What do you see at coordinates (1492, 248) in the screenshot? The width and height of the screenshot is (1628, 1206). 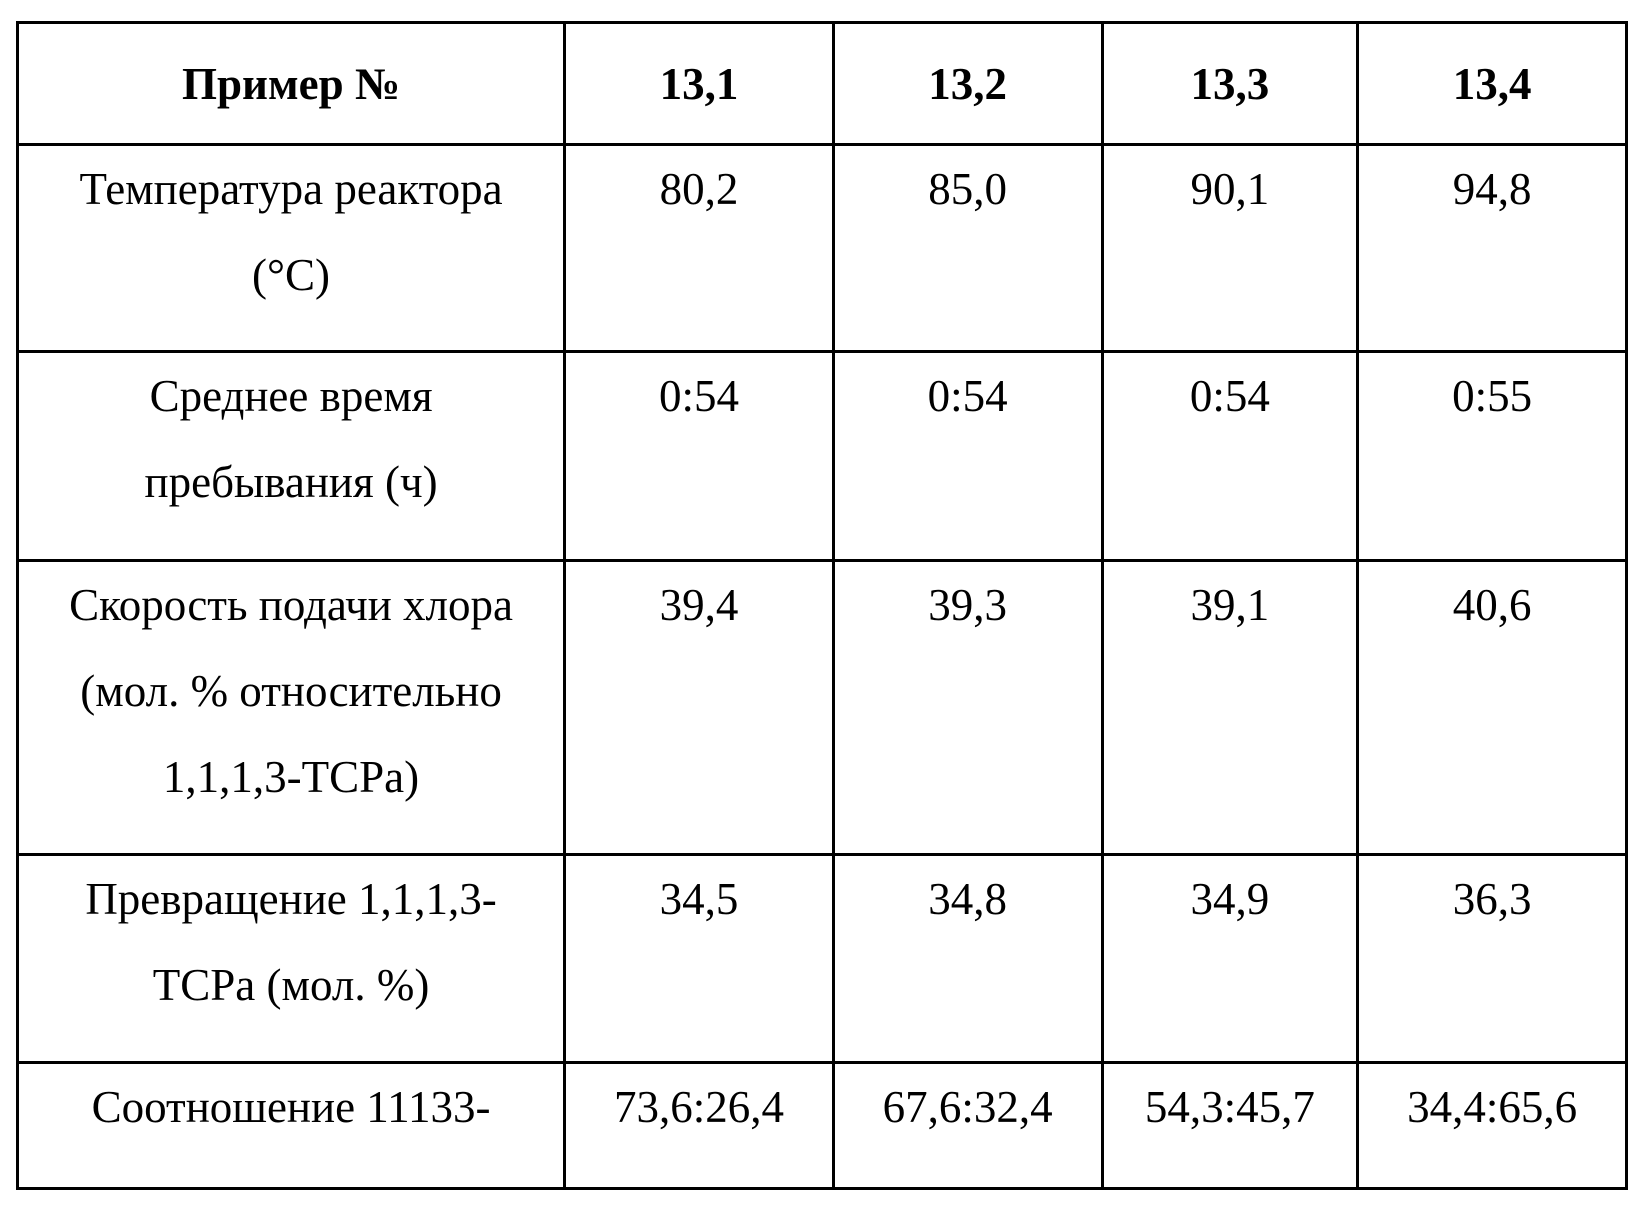 I see `table-cell: 94,8` at bounding box center [1492, 248].